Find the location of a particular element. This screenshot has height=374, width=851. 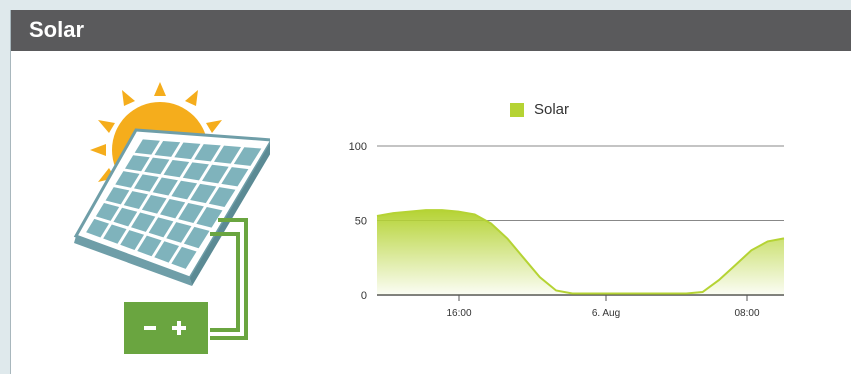

solar-line is located at coordinates (580, 252).